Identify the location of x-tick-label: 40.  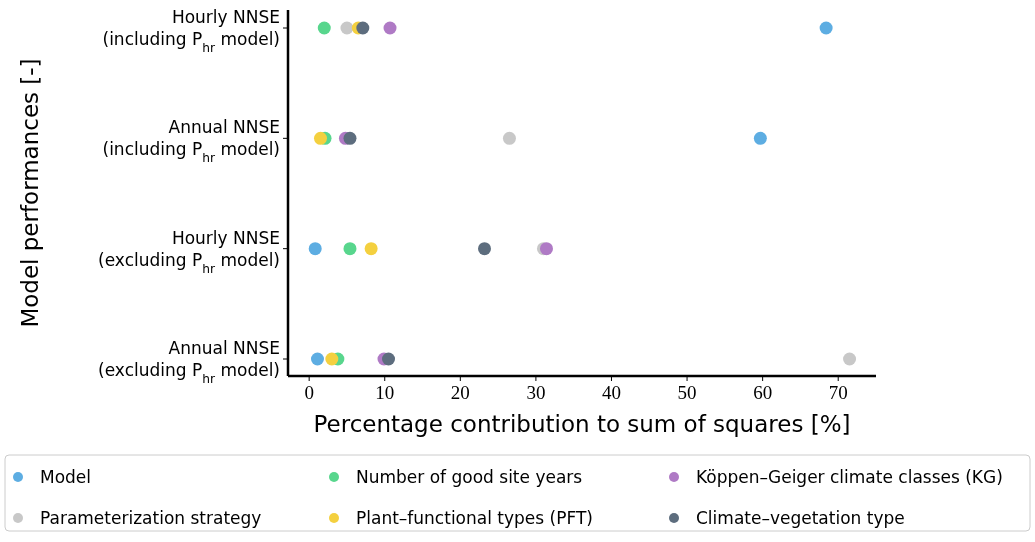
(611, 392).